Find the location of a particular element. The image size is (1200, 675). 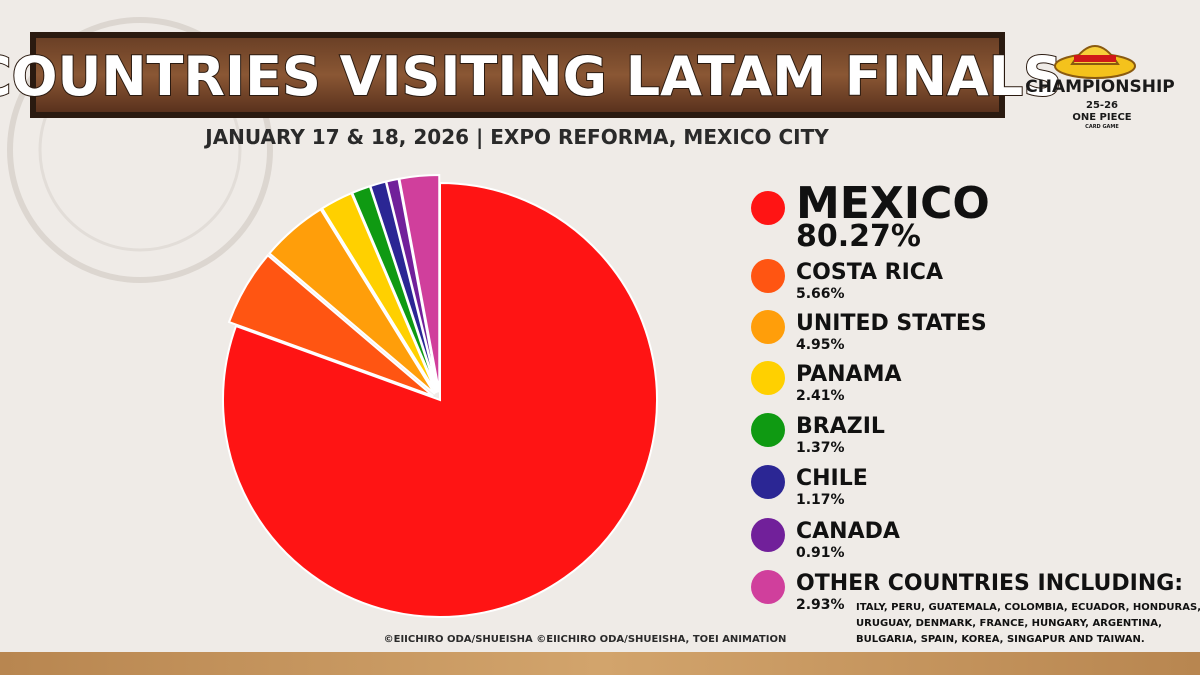

legend-label: COSTA RICA is located at coordinates (869, 272).